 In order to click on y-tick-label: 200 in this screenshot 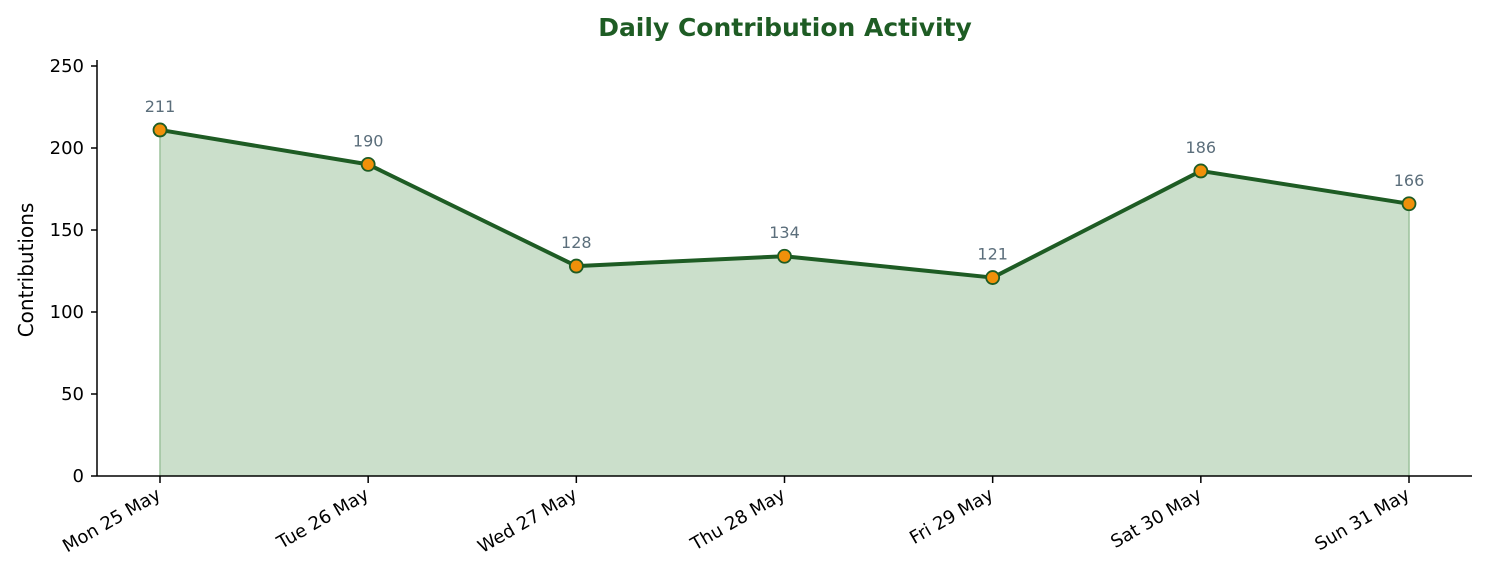, I will do `click(67, 148)`.